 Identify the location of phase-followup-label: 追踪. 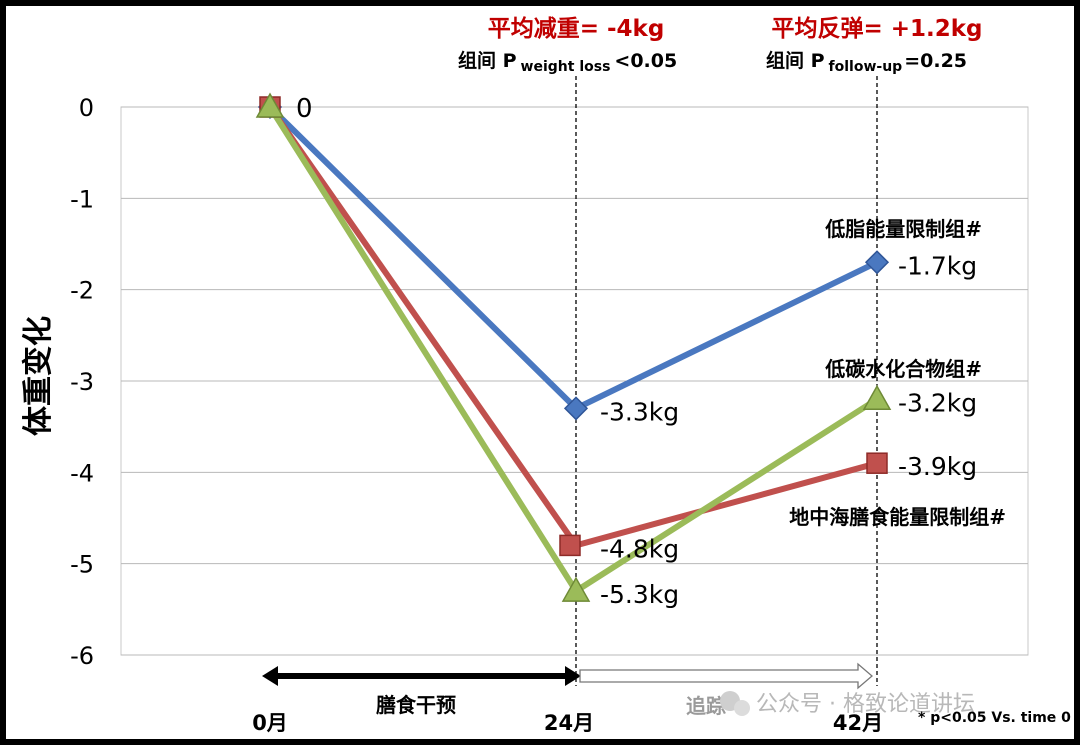
(706, 706).